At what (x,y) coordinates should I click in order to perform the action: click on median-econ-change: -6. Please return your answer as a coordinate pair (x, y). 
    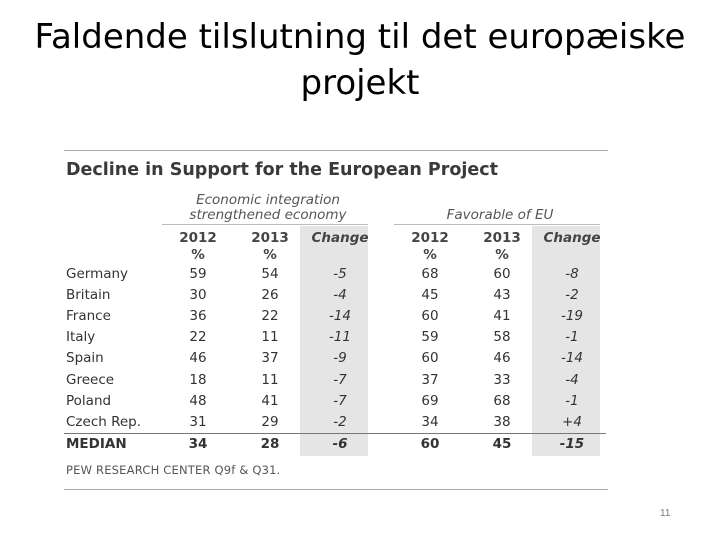
    Looking at the image, I should click on (340, 443).